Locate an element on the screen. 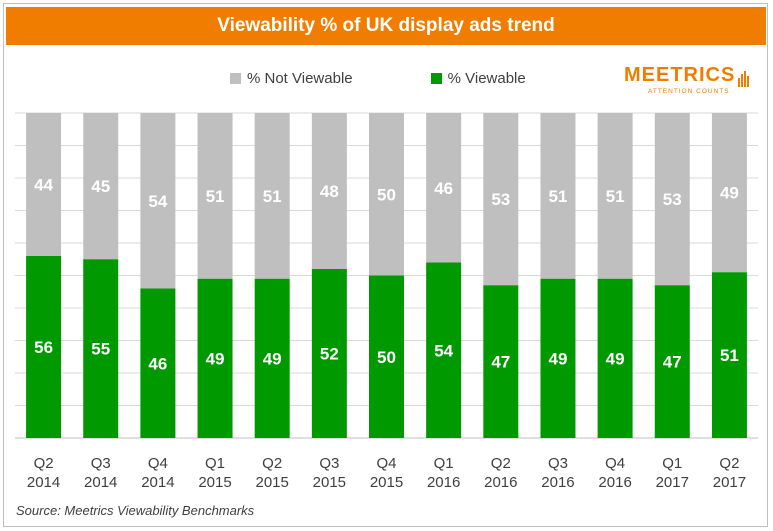 The image size is (773, 531). legend-swatch-not-viewable is located at coordinates (235, 78).